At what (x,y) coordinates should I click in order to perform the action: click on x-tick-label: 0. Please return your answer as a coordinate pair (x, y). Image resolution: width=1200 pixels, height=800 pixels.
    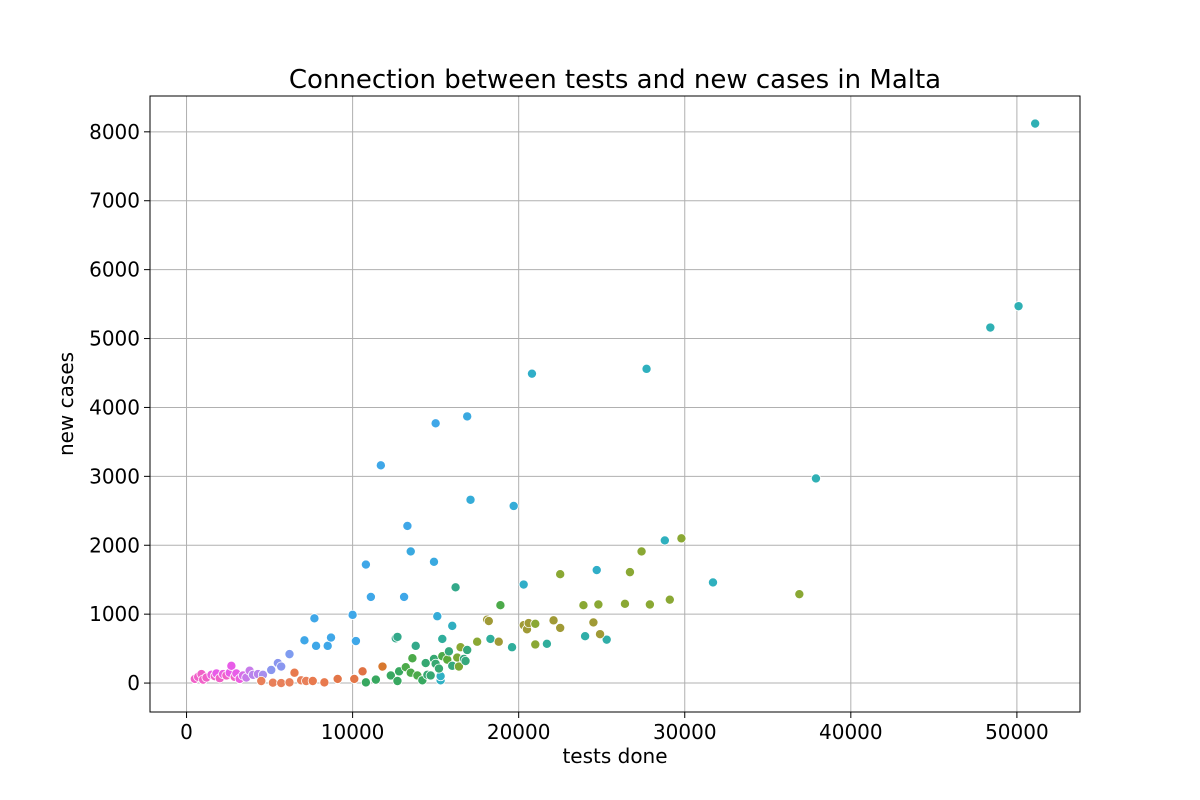
    Looking at the image, I should click on (186, 732).